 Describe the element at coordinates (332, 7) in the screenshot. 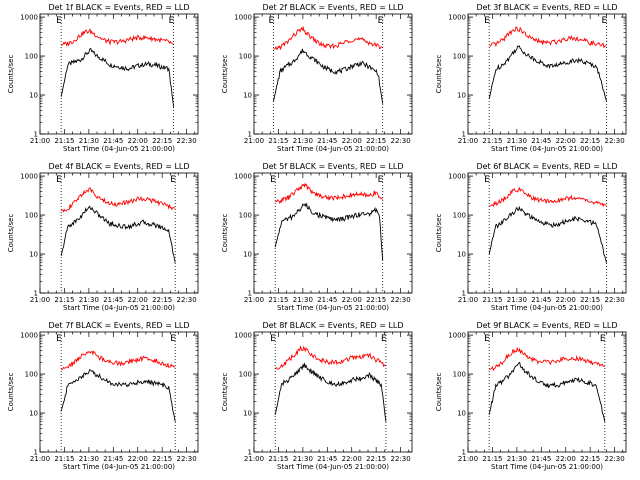

I see `panel-title: Det 2f BLACK = Events, RED = LLD` at that location.